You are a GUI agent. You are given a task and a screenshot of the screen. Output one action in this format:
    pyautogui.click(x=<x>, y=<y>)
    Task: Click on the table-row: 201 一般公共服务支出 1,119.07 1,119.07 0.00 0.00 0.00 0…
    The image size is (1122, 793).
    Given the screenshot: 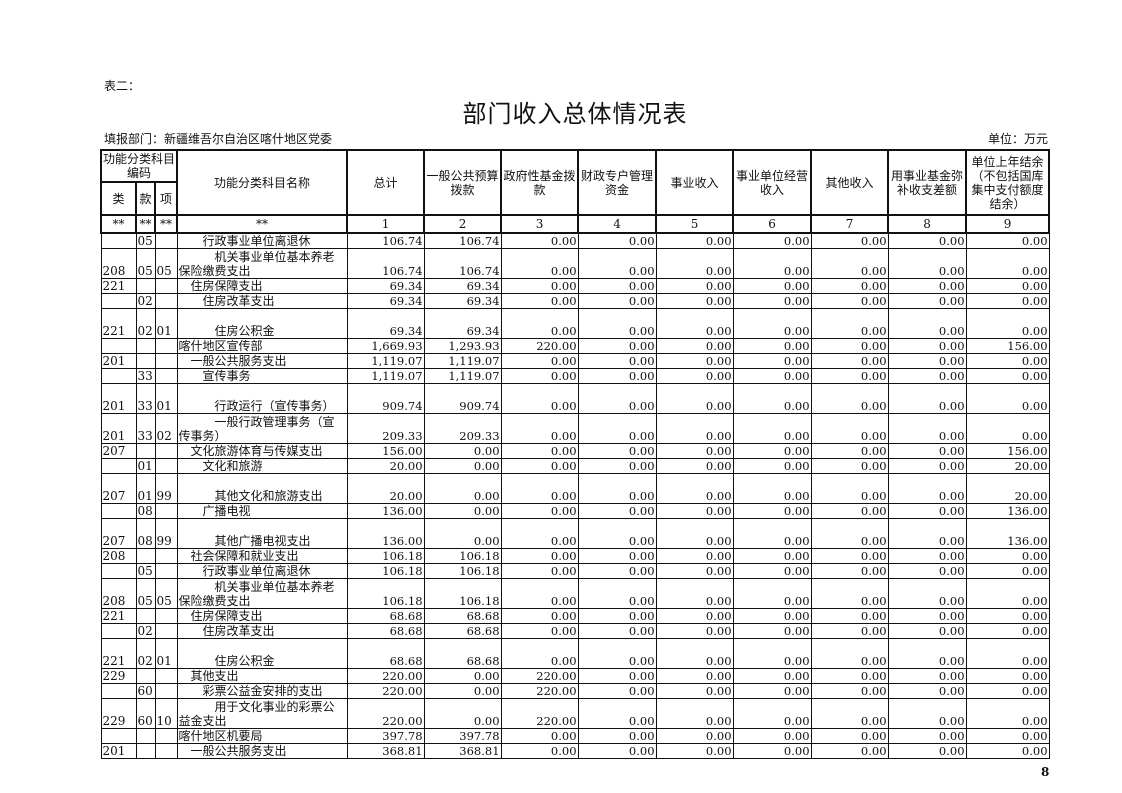 What is the action you would take?
    pyautogui.click(x=575, y=361)
    